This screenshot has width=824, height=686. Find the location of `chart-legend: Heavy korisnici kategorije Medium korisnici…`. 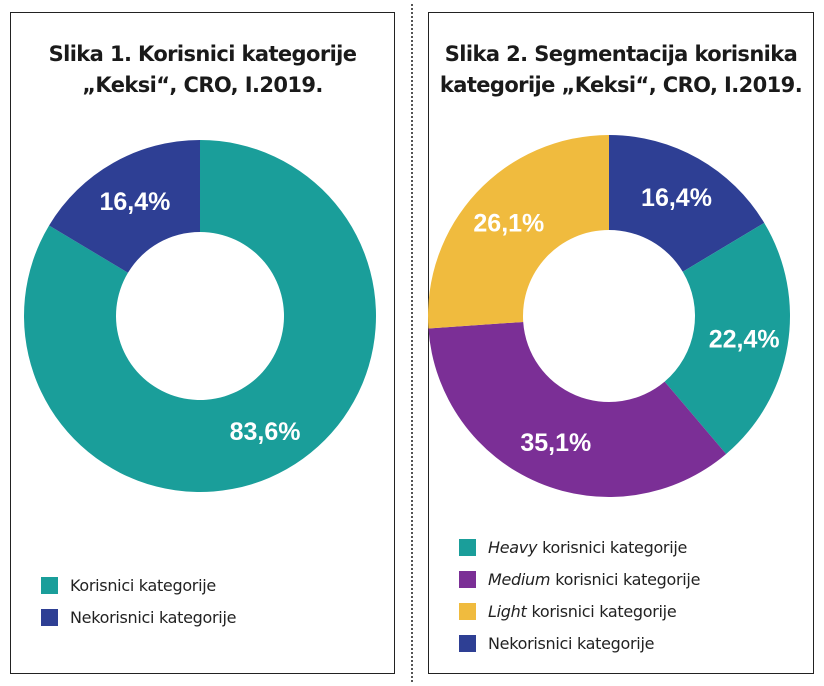

chart-legend: Heavy korisnici kategorije Medium korisnici… is located at coordinates (579, 595).